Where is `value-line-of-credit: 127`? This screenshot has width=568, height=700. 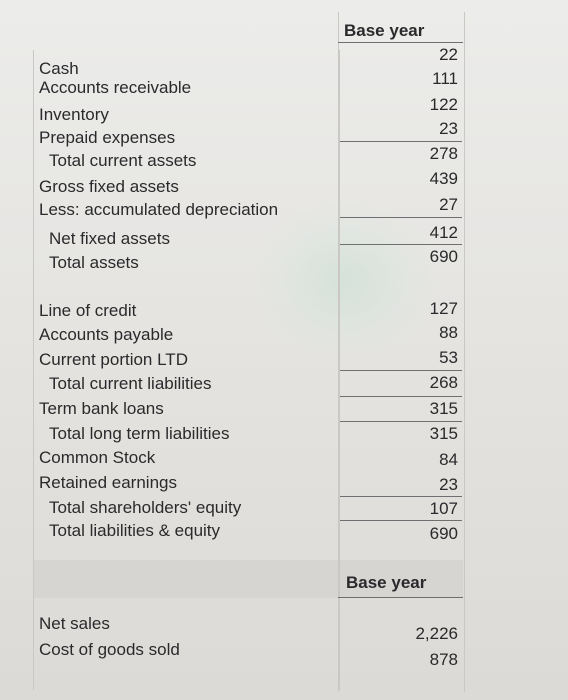
value-line-of-credit: 127 is located at coordinates (443, 308).